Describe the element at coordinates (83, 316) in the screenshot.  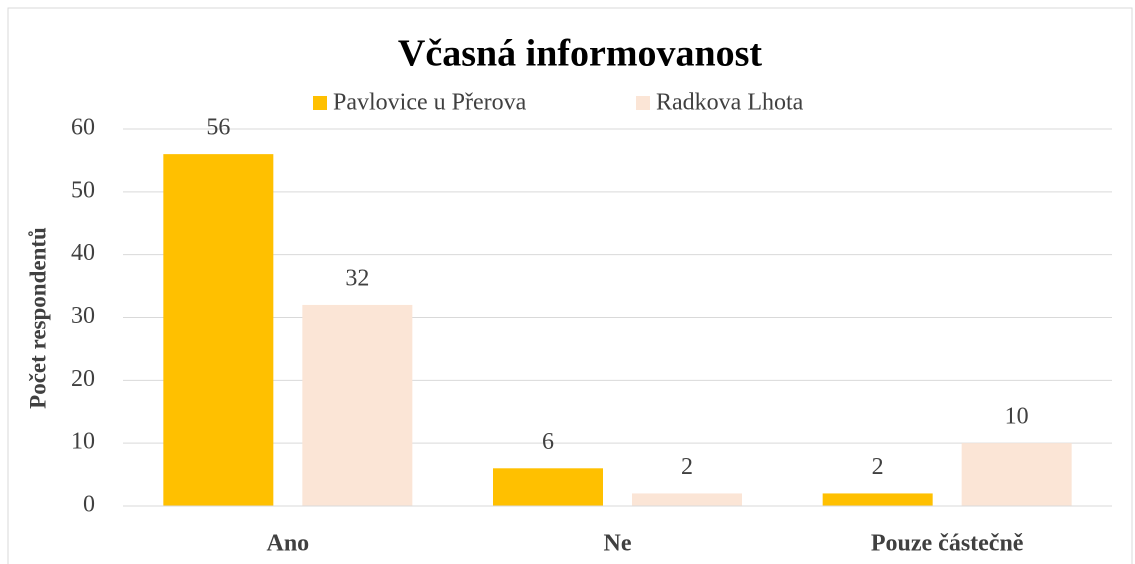
I see `y-tick-label: 30` at that location.